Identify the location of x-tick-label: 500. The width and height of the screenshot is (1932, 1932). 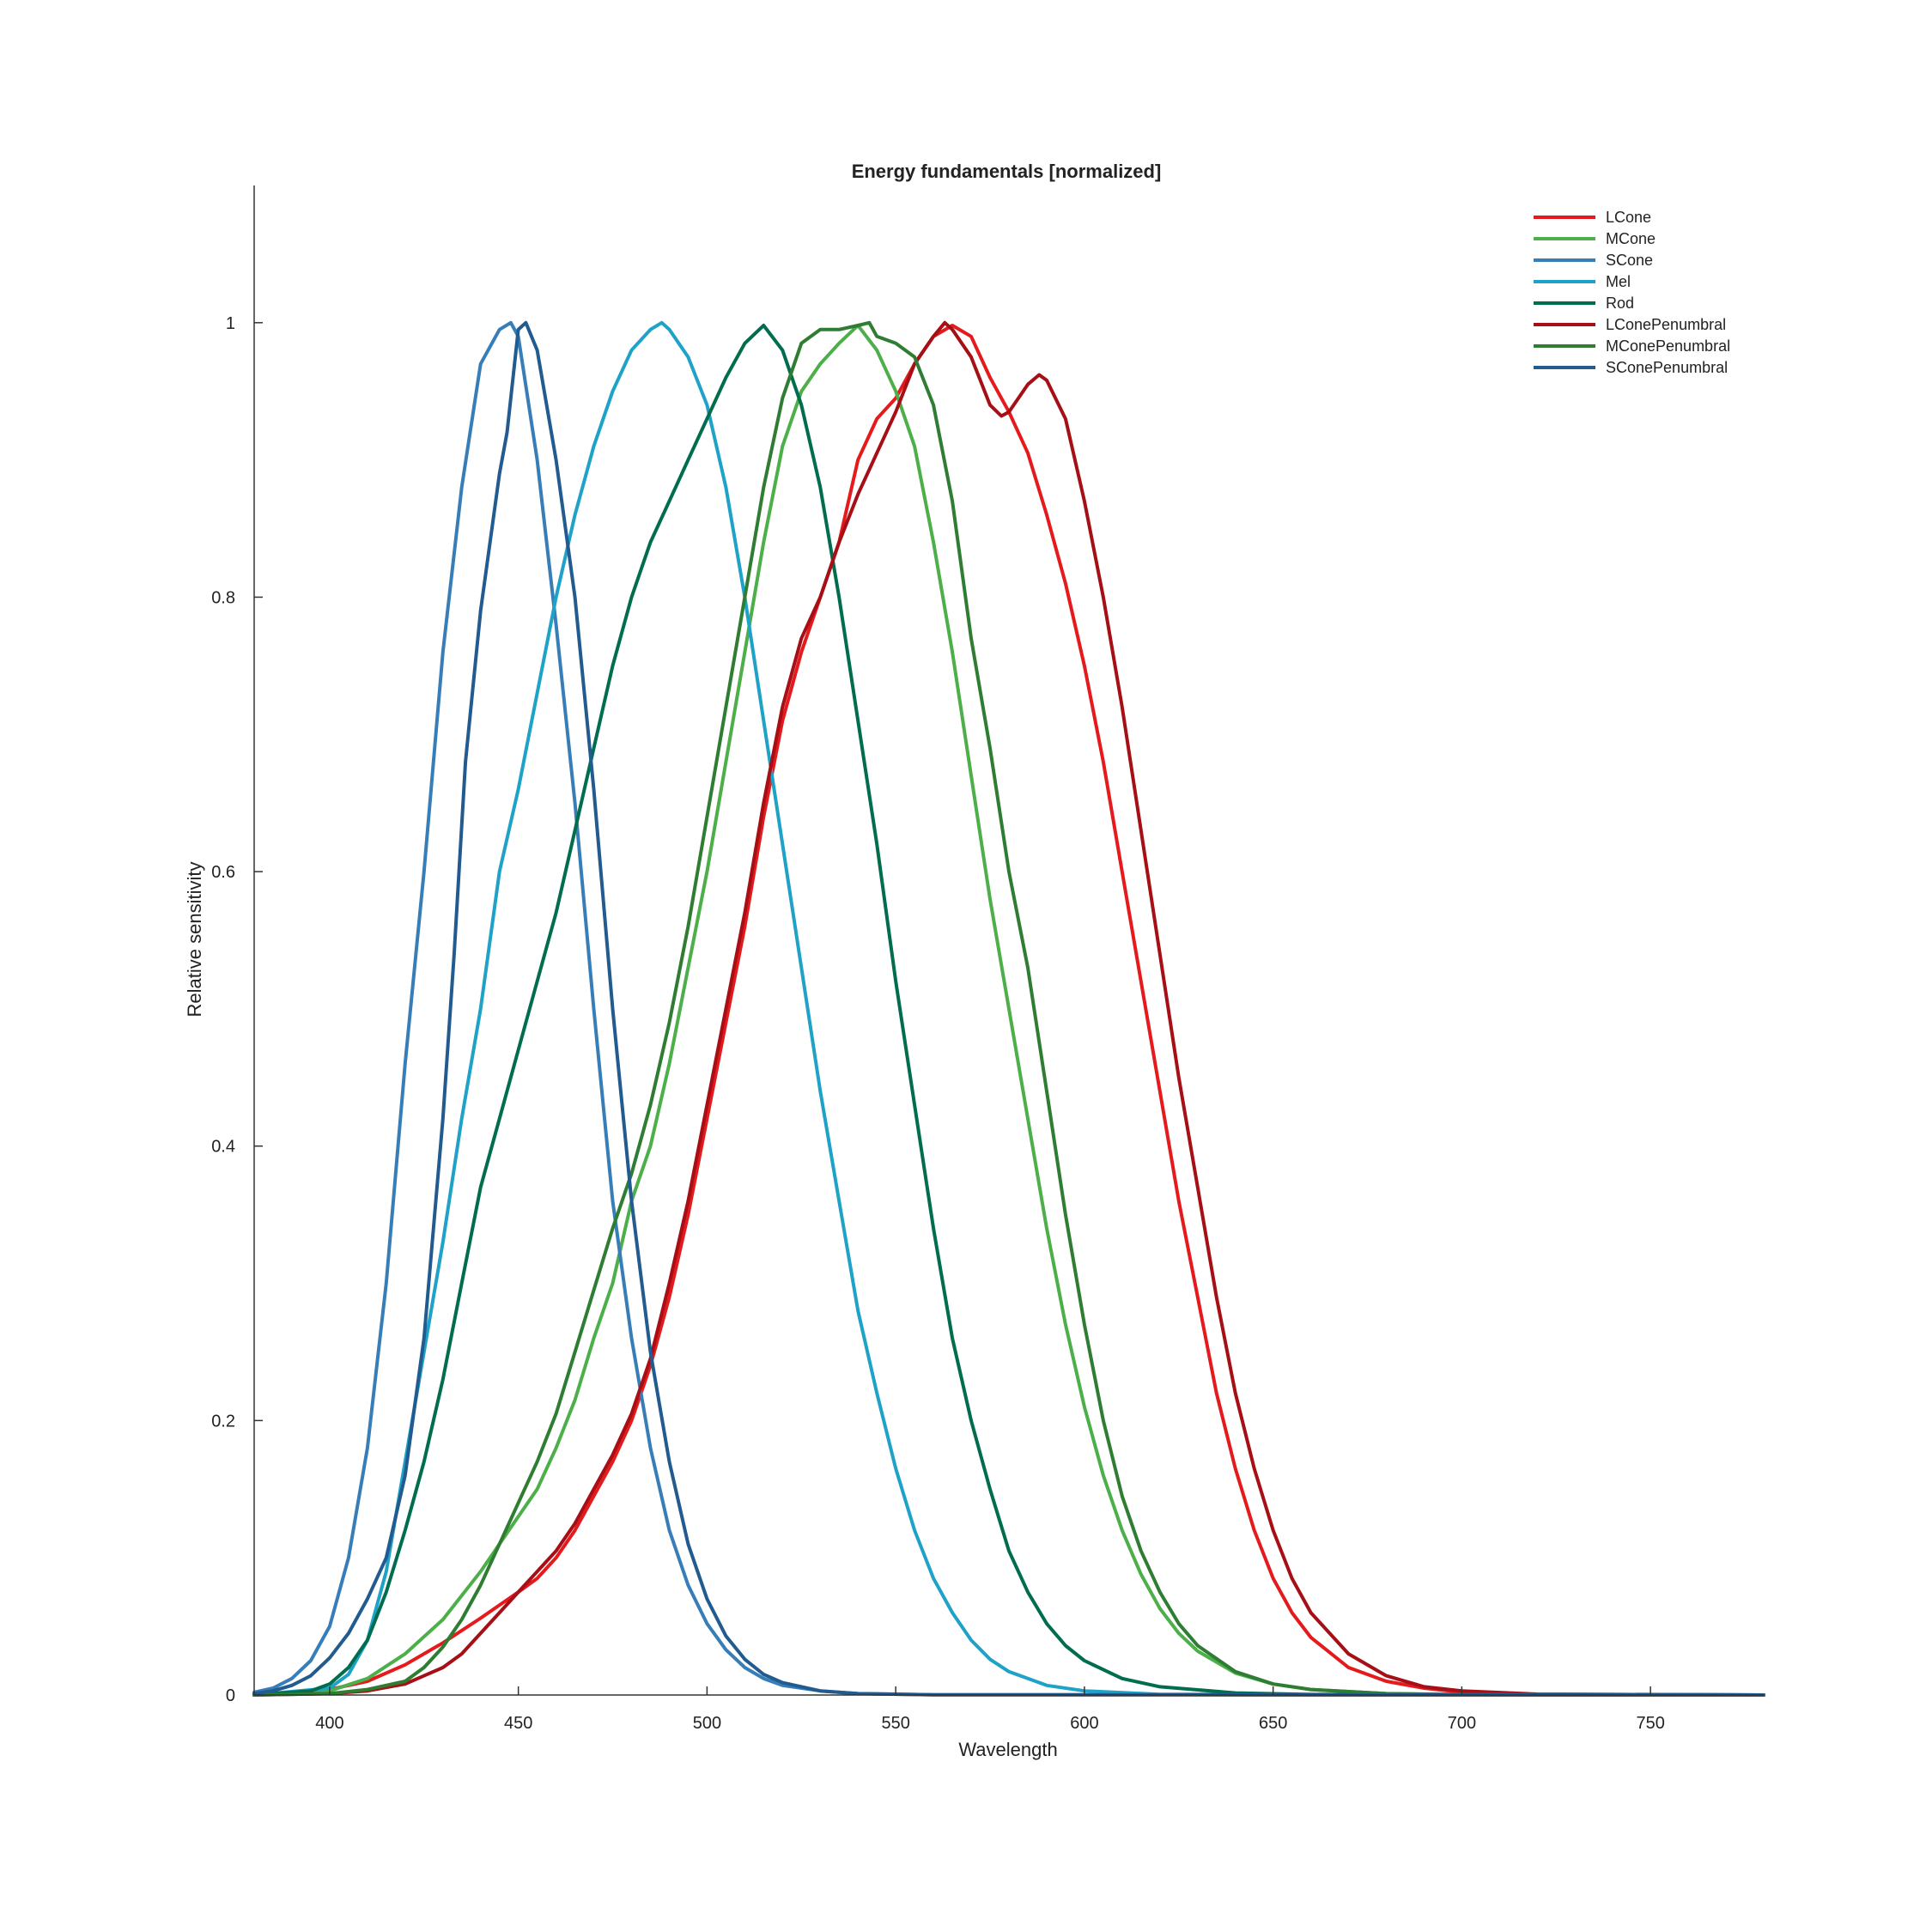
(707, 1723).